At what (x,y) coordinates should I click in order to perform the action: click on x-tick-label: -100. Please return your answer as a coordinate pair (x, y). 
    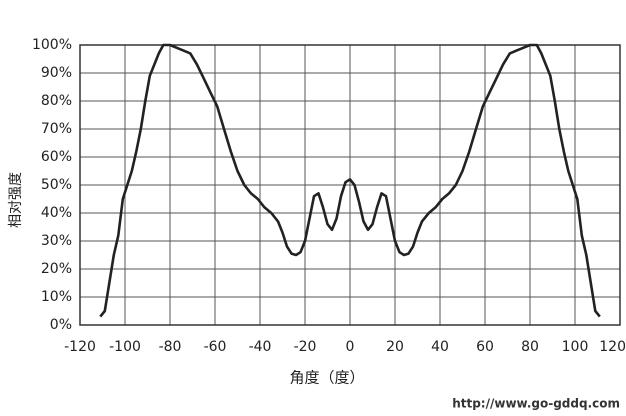
    Looking at the image, I should click on (125, 347).